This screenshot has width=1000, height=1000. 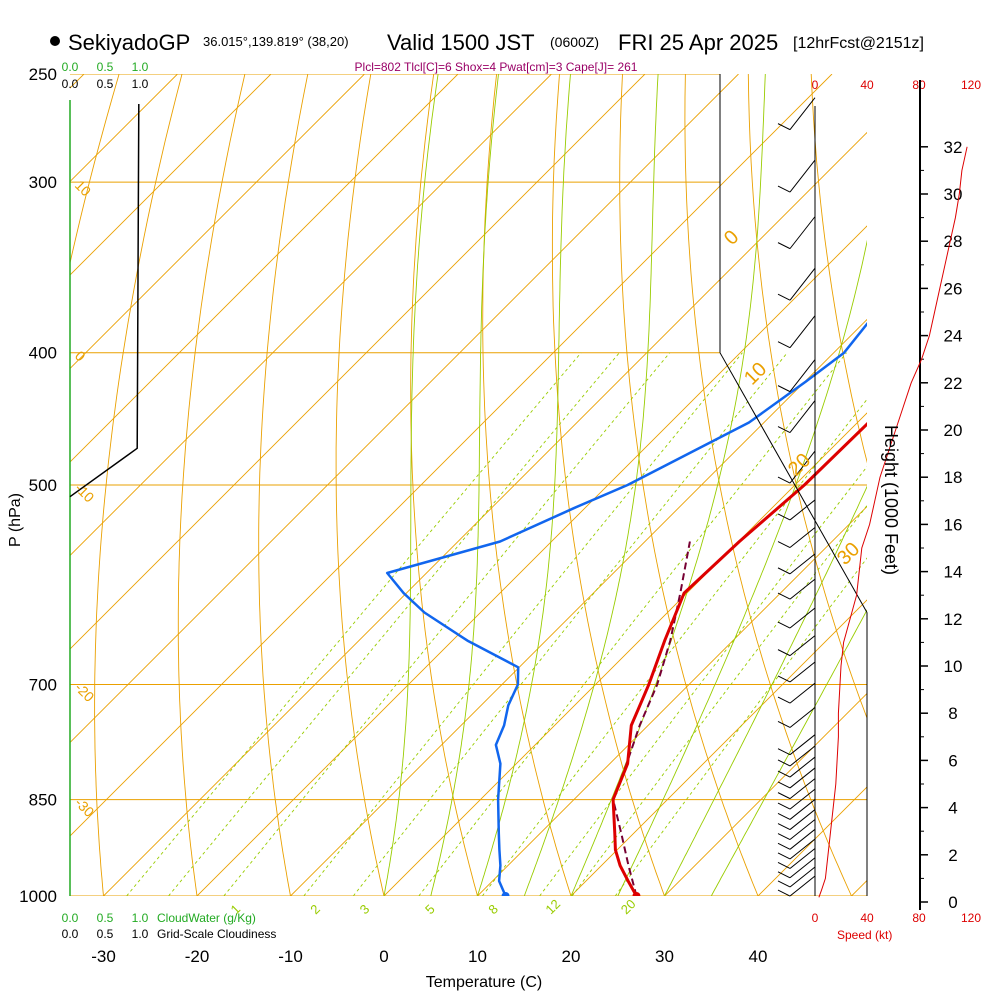 I want to click on speed-tick-label: 0, so click(x=815, y=918).